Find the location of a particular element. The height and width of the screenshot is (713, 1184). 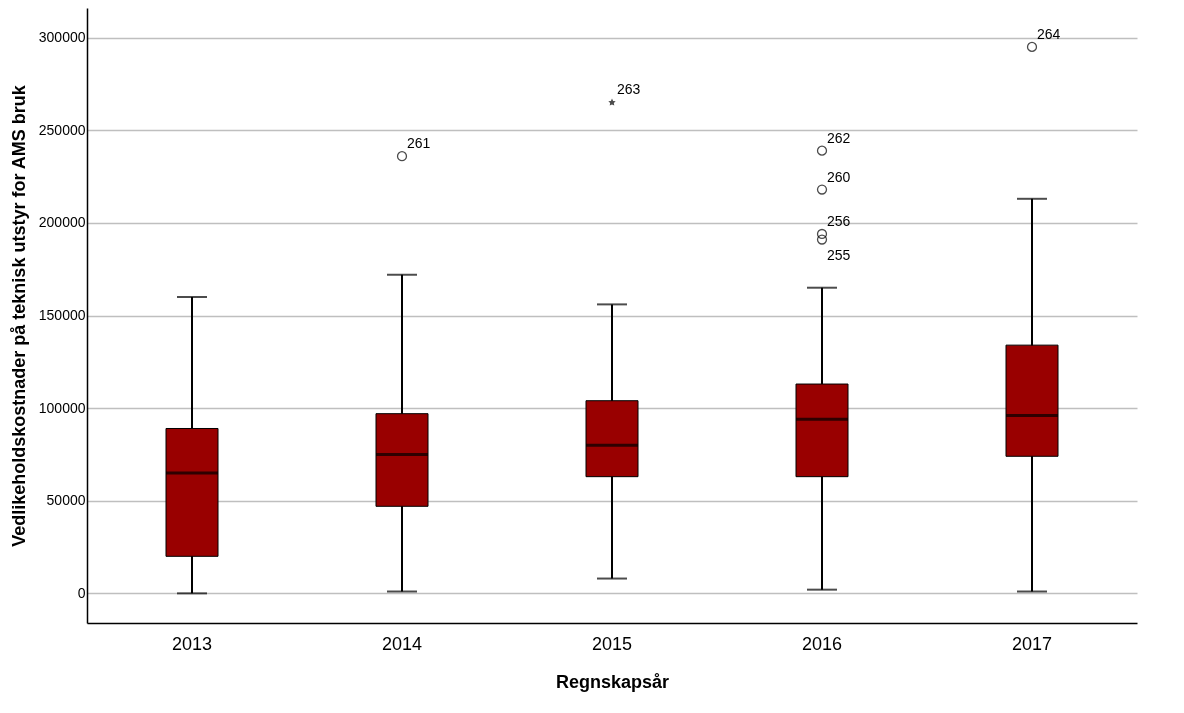

y-tick-label: 250000 is located at coordinates (62, 129).